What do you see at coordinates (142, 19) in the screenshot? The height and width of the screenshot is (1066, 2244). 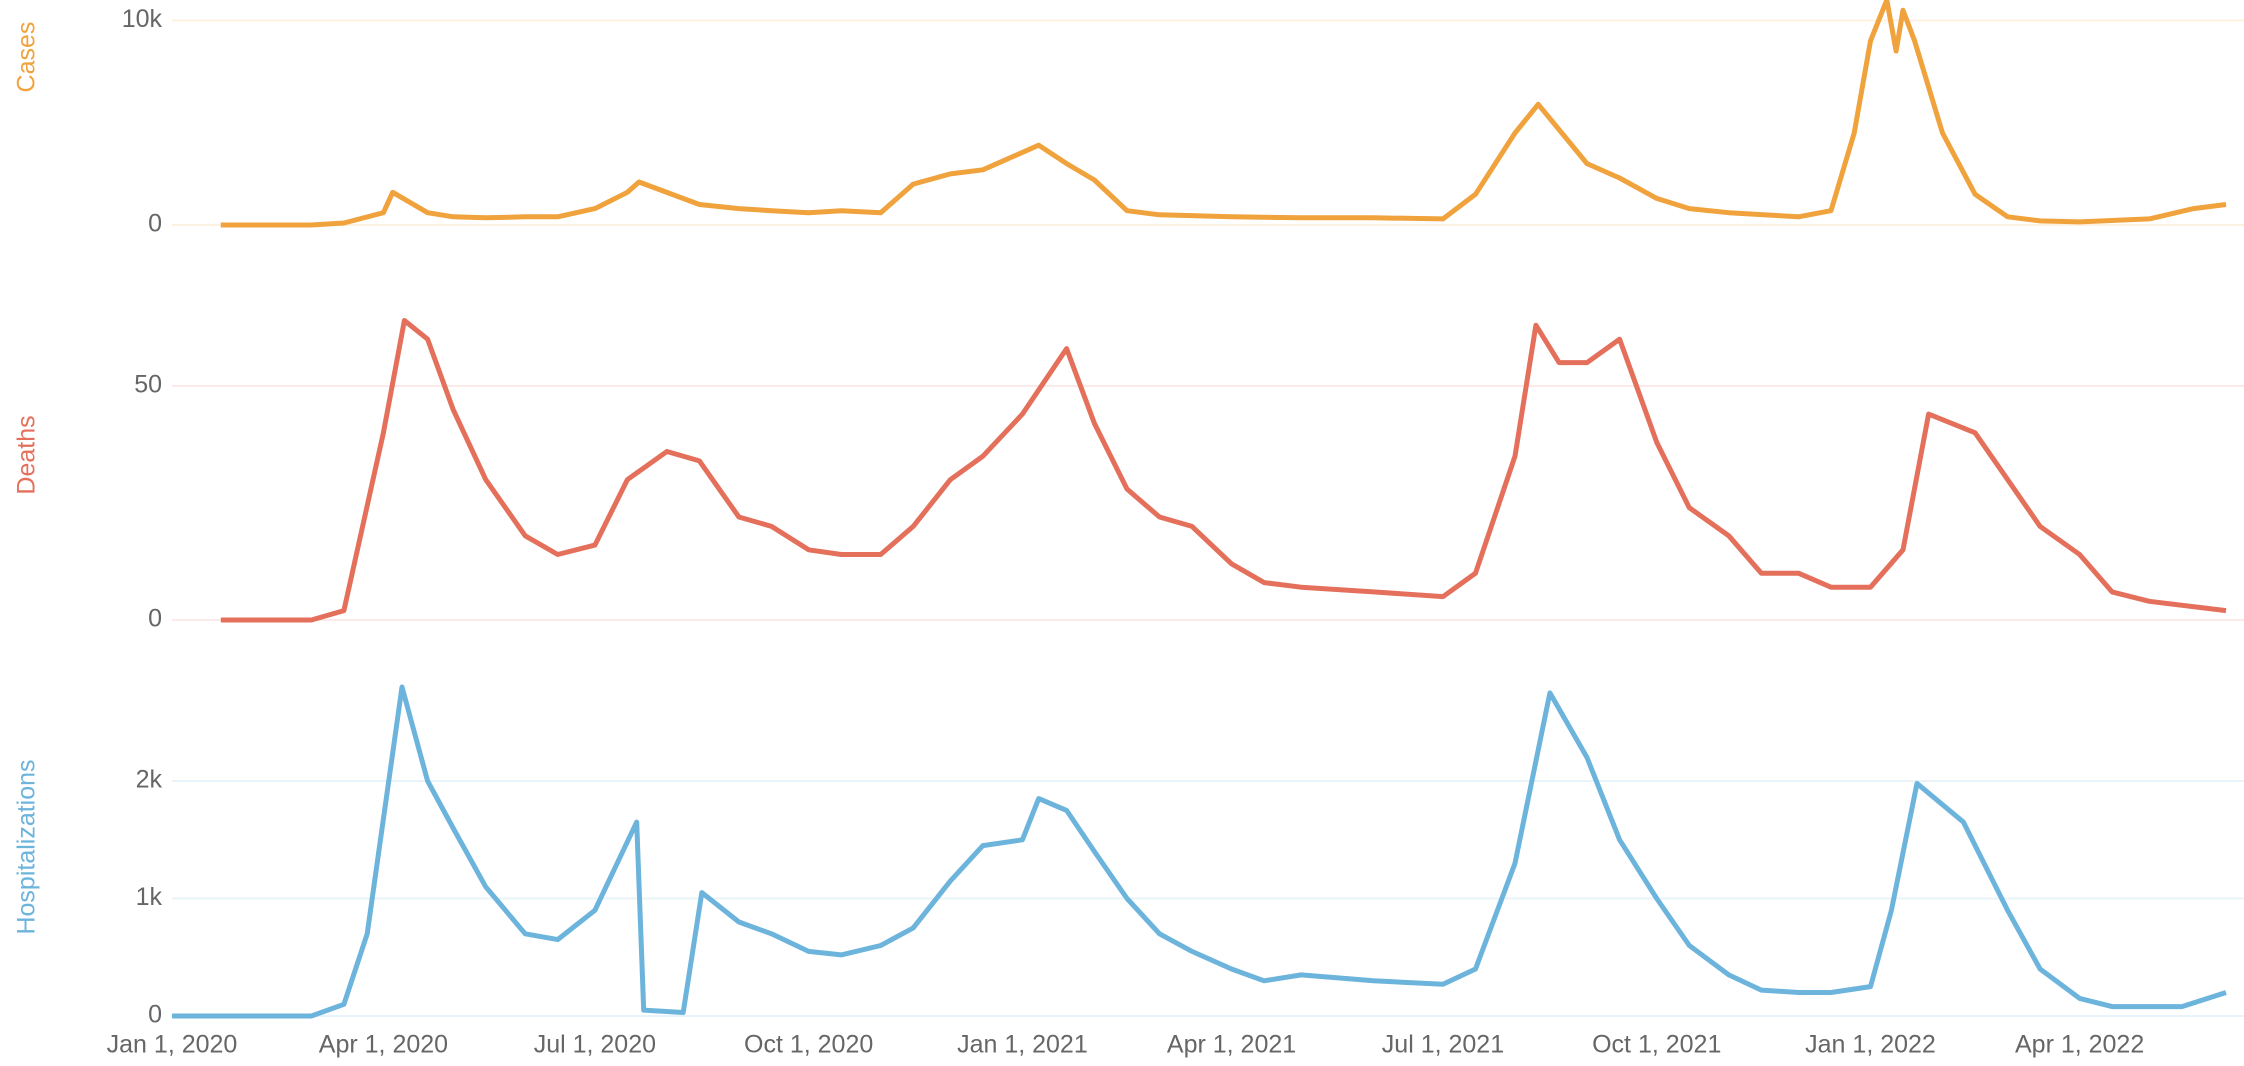 I see `y-tick-label: 10k` at bounding box center [142, 19].